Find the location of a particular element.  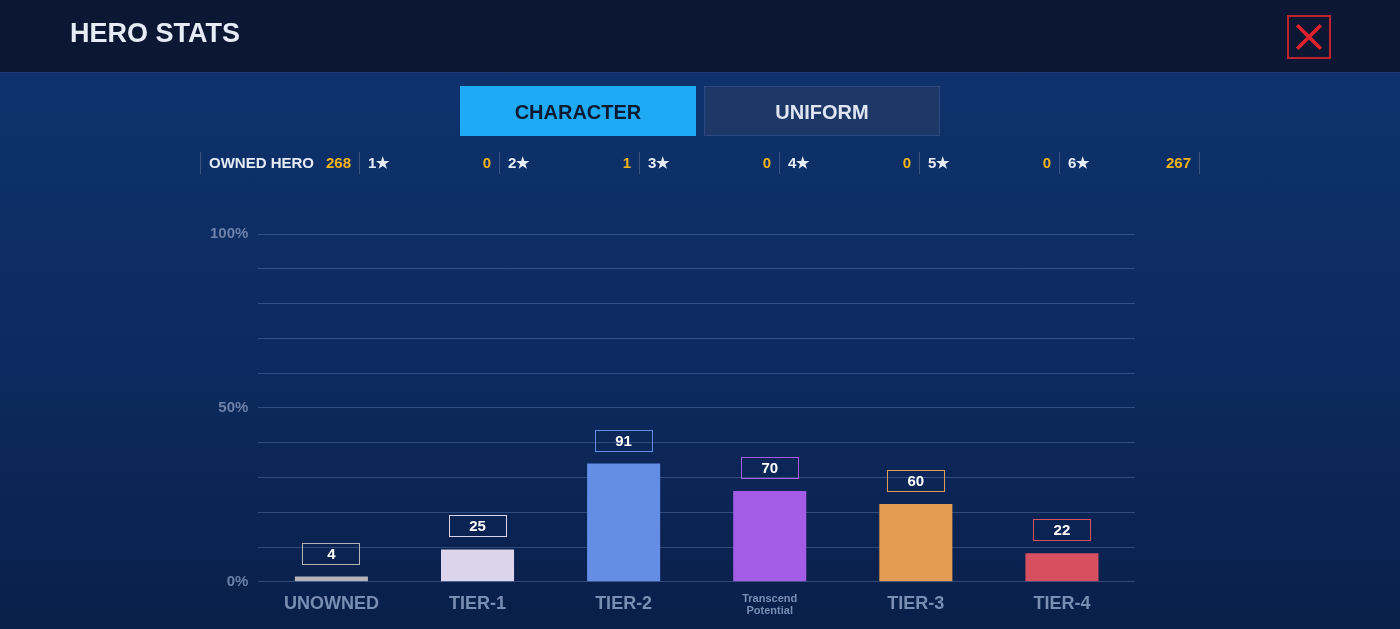

text: 6★ is located at coordinates (1079, 163).